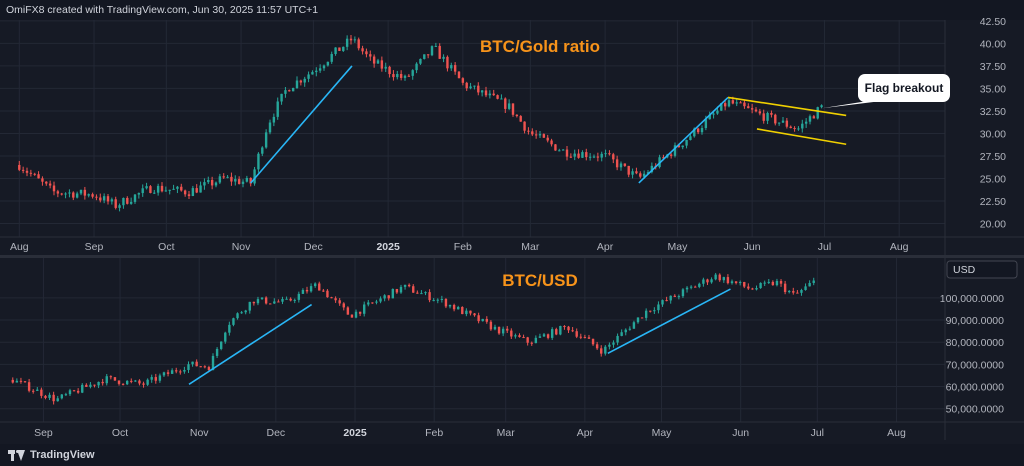 This screenshot has width=1024, height=466. What do you see at coordinates (506, 433) in the screenshot?
I see `x-tick-label: Mar` at bounding box center [506, 433].